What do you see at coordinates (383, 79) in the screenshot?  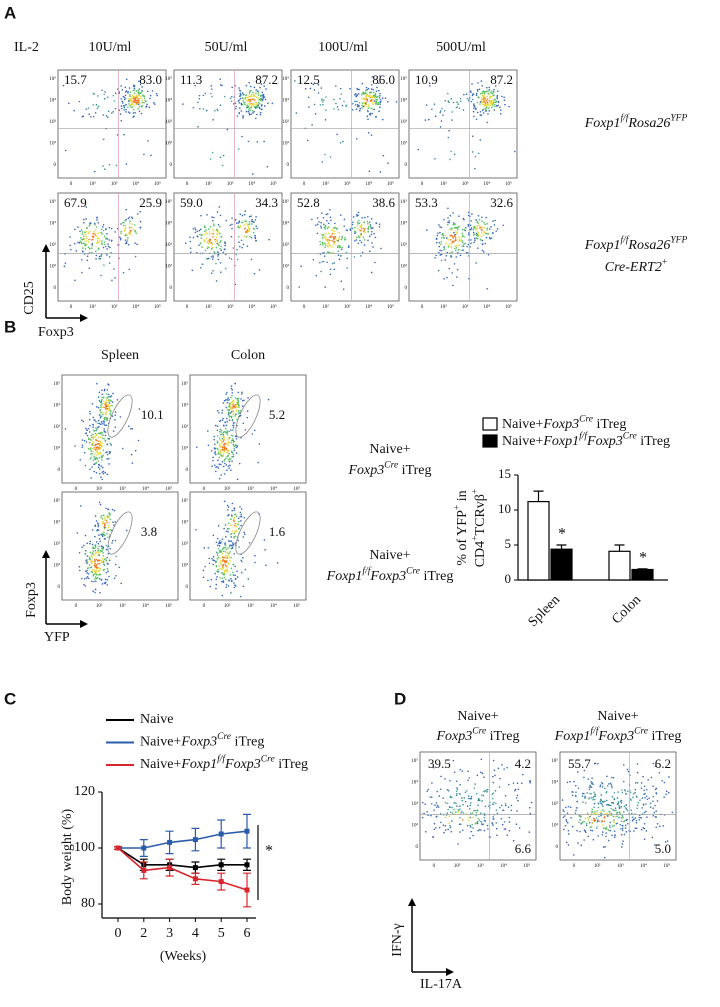 I see `quadrant-value: 86.0` at bounding box center [383, 79].